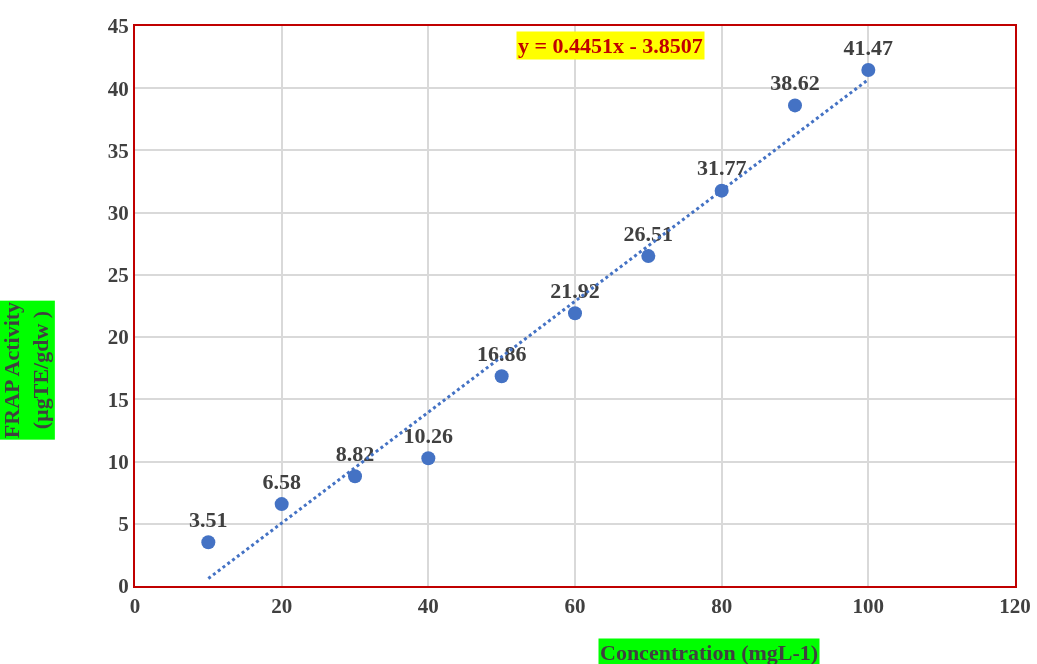  I want to click on data-label: 6.58, so click(281, 481).